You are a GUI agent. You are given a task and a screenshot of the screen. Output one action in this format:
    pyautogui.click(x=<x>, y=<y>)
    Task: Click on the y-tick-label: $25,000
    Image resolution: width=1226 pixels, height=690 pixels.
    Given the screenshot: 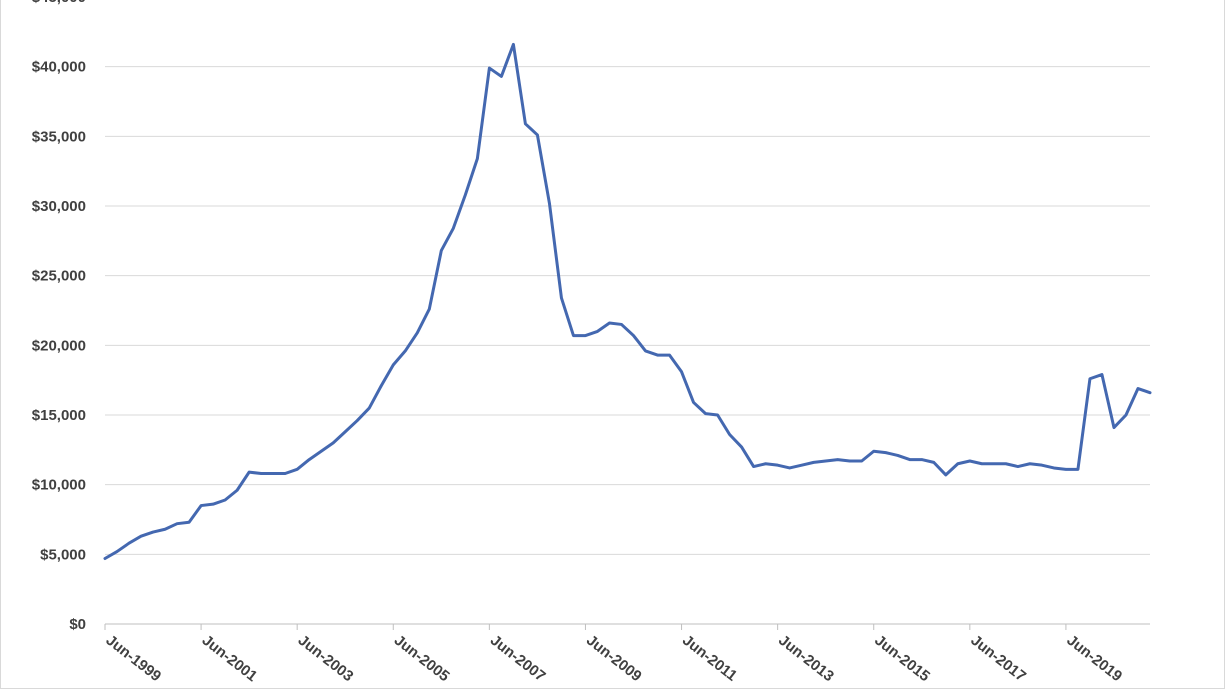 What is the action you would take?
    pyautogui.click(x=59, y=276)
    